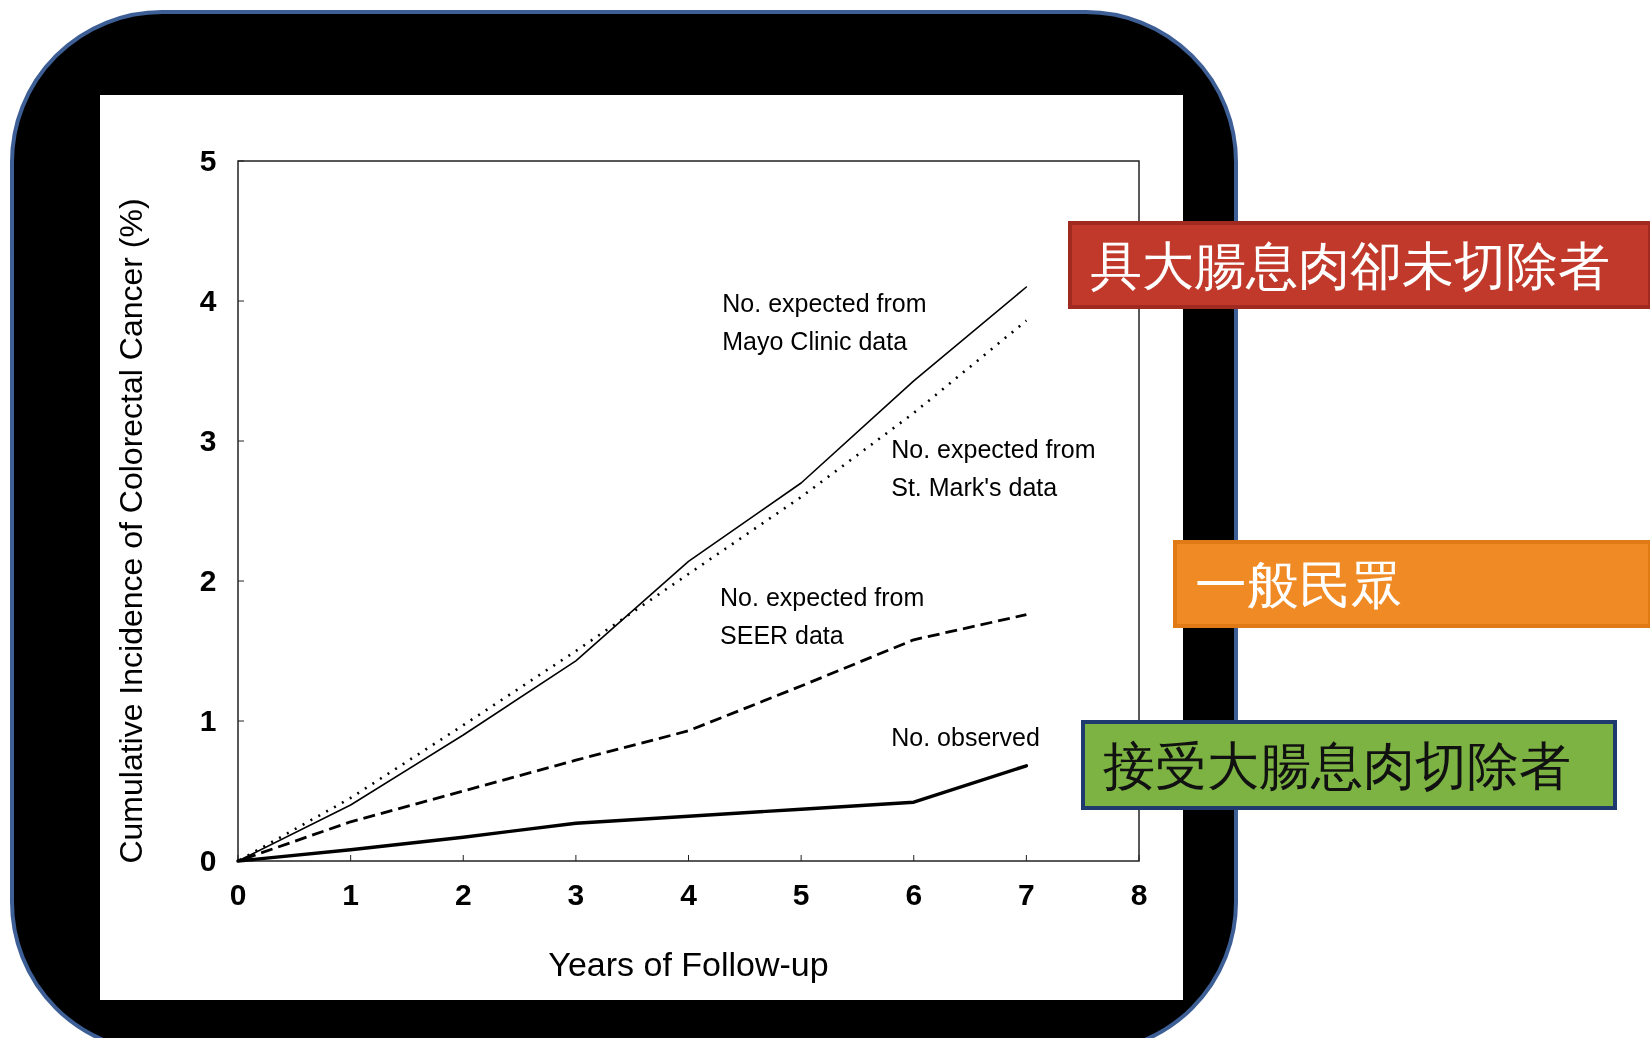 The height and width of the screenshot is (1038, 1650). What do you see at coordinates (993, 467) in the screenshot?
I see `series-label: No. expected from St. Mark's data` at bounding box center [993, 467].